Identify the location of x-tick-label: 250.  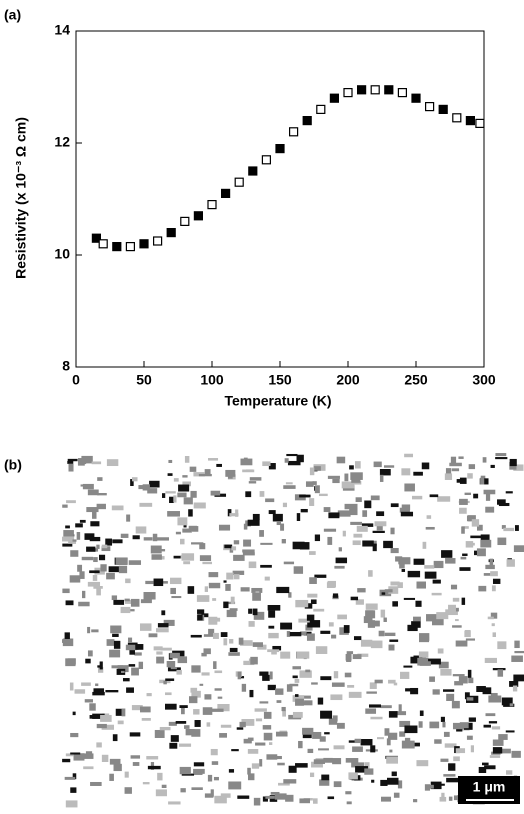
(416, 380).